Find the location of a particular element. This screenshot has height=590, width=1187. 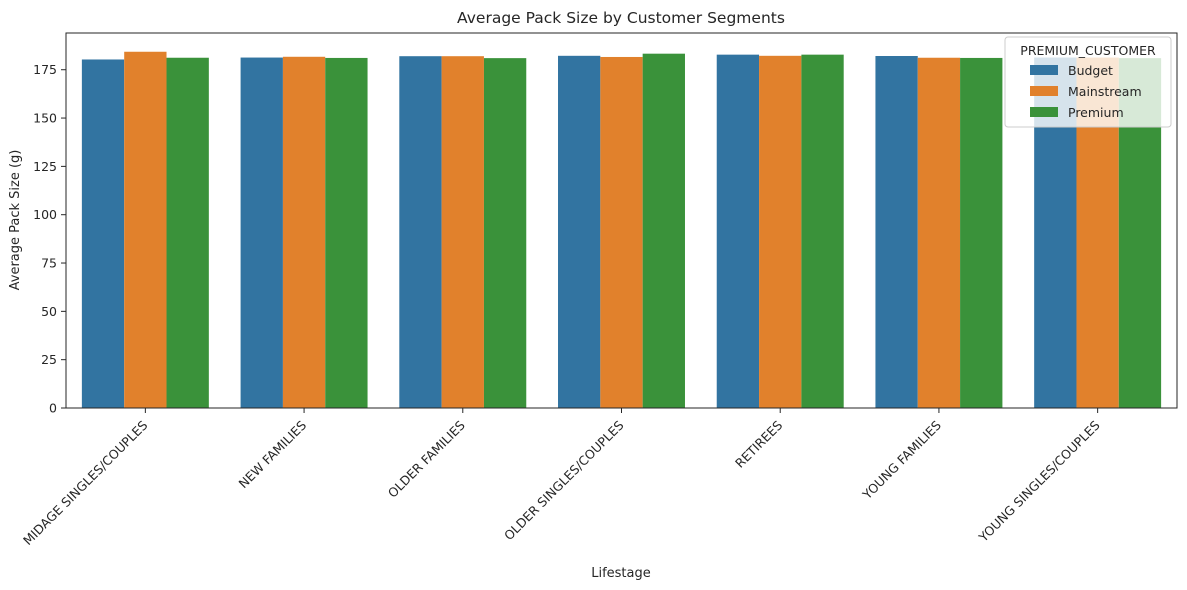

y-tick-label: 0 is located at coordinates (53, 408).